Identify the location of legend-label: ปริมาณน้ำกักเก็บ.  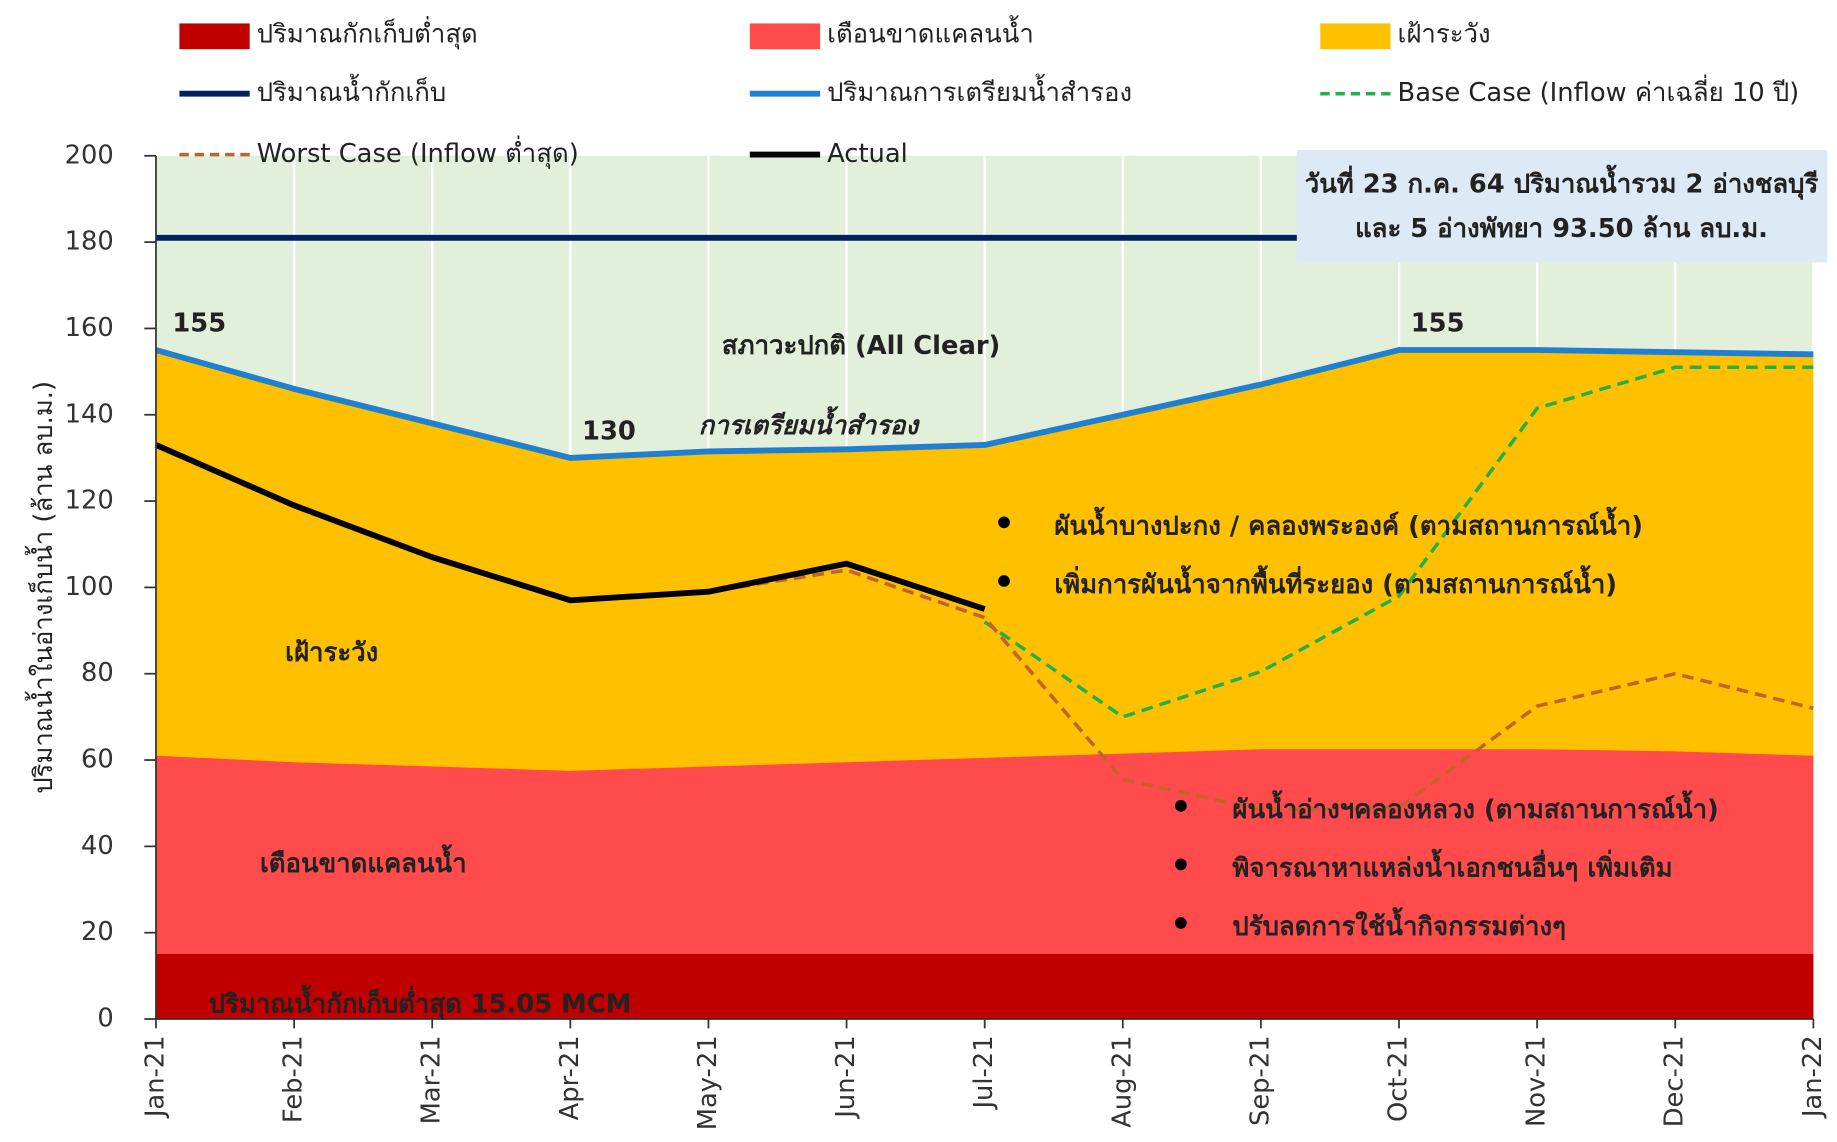
(351, 91).